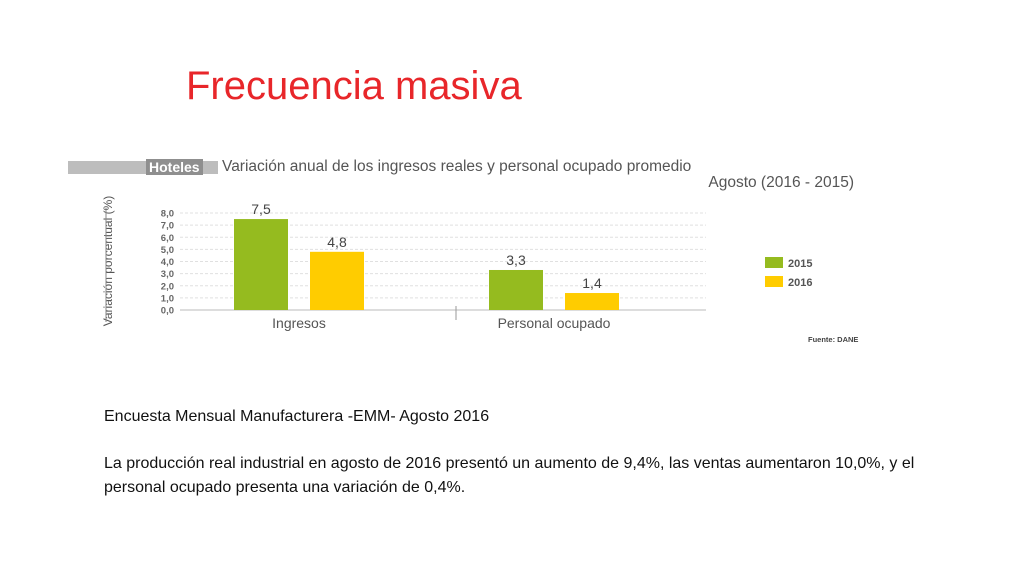 The width and height of the screenshot is (1024, 576). Describe the element at coordinates (774, 262) in the screenshot. I see `legend-swatch-2015` at that location.